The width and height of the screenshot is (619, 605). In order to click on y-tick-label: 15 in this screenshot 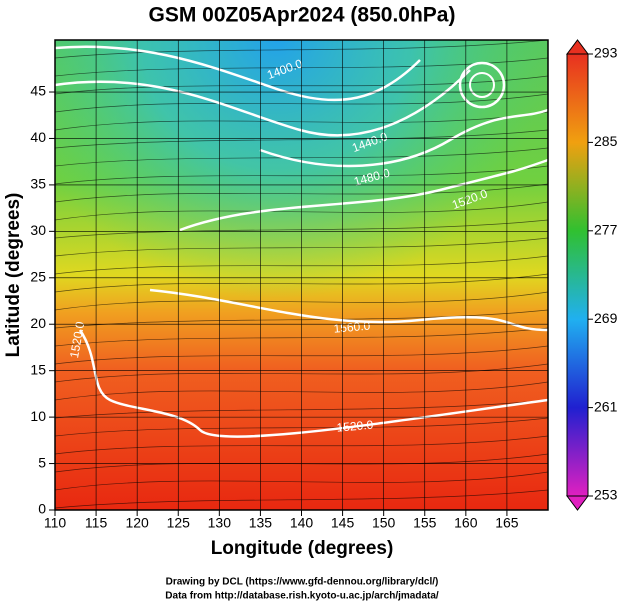, I will do `click(38, 369)`.